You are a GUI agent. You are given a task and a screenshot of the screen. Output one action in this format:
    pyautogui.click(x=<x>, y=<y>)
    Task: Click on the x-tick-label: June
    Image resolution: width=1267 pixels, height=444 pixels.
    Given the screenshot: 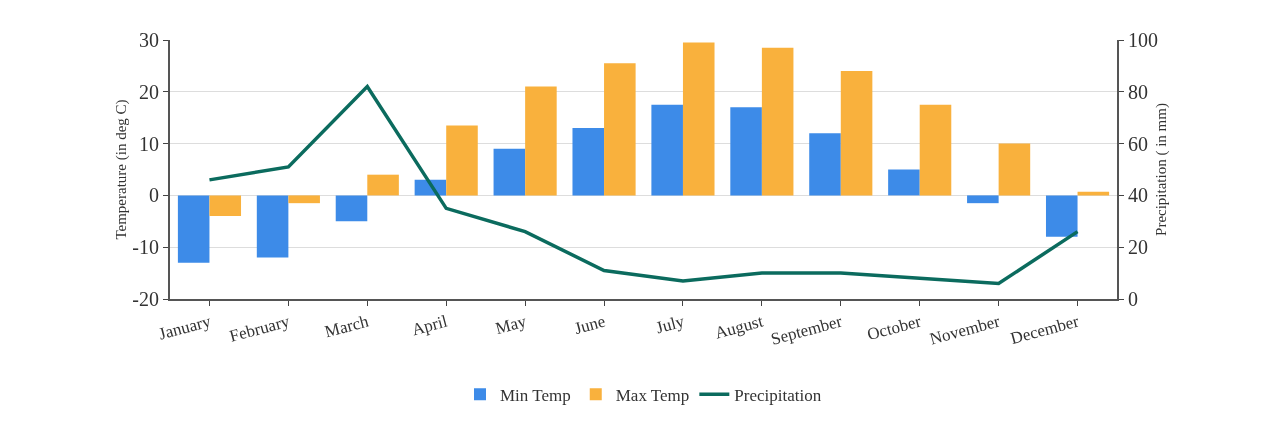 What is the action you would take?
    pyautogui.click(x=590, y=325)
    